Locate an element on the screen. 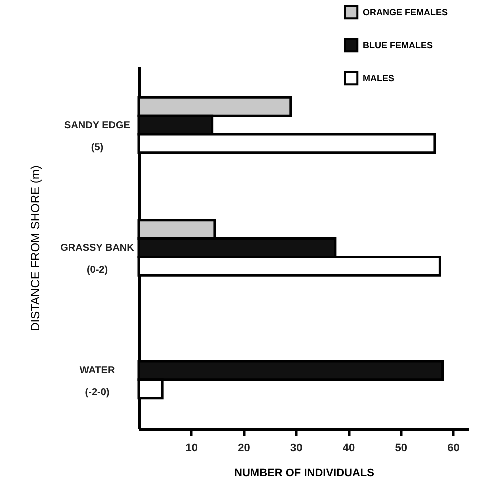 The width and height of the screenshot is (485, 487). x-axis-title: NUMBER OF INDIVIDUALS is located at coordinates (304, 474).